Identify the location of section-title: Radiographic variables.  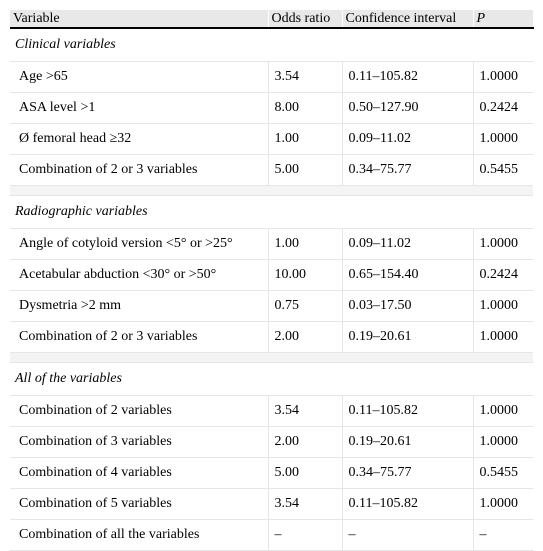
(271, 212).